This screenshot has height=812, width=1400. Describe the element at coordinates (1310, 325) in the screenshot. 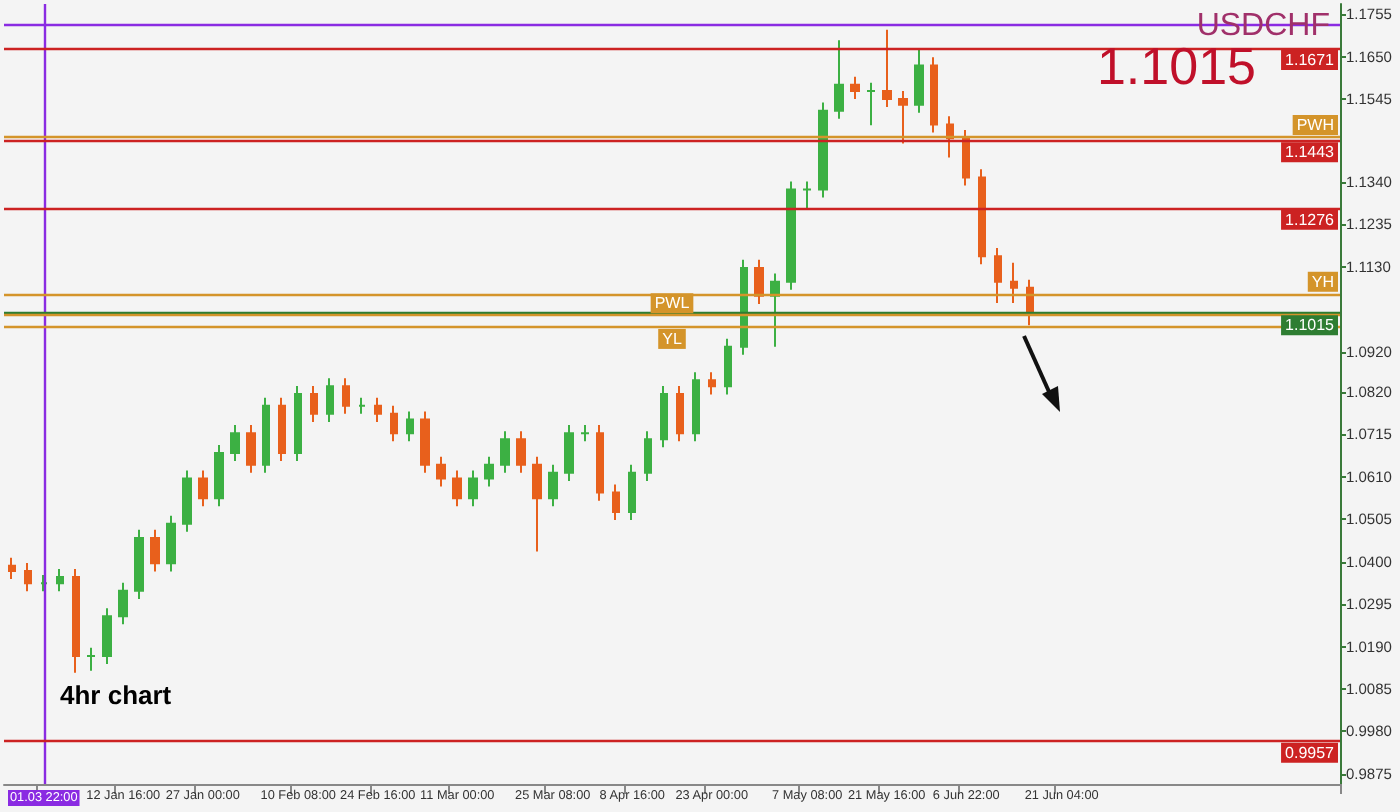

I see `ref-line-label: 1.1015` at that location.